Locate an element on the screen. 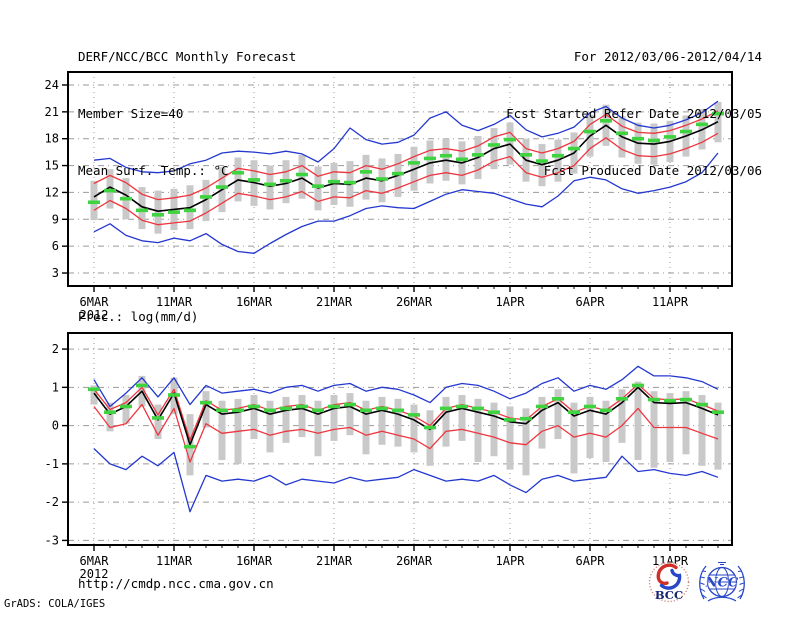 Image resolution: width=800 pixels, height=618 pixels. fcst-refer-date-label: Fcst Started Refer Date 2012/03/05 is located at coordinates (634, 113).